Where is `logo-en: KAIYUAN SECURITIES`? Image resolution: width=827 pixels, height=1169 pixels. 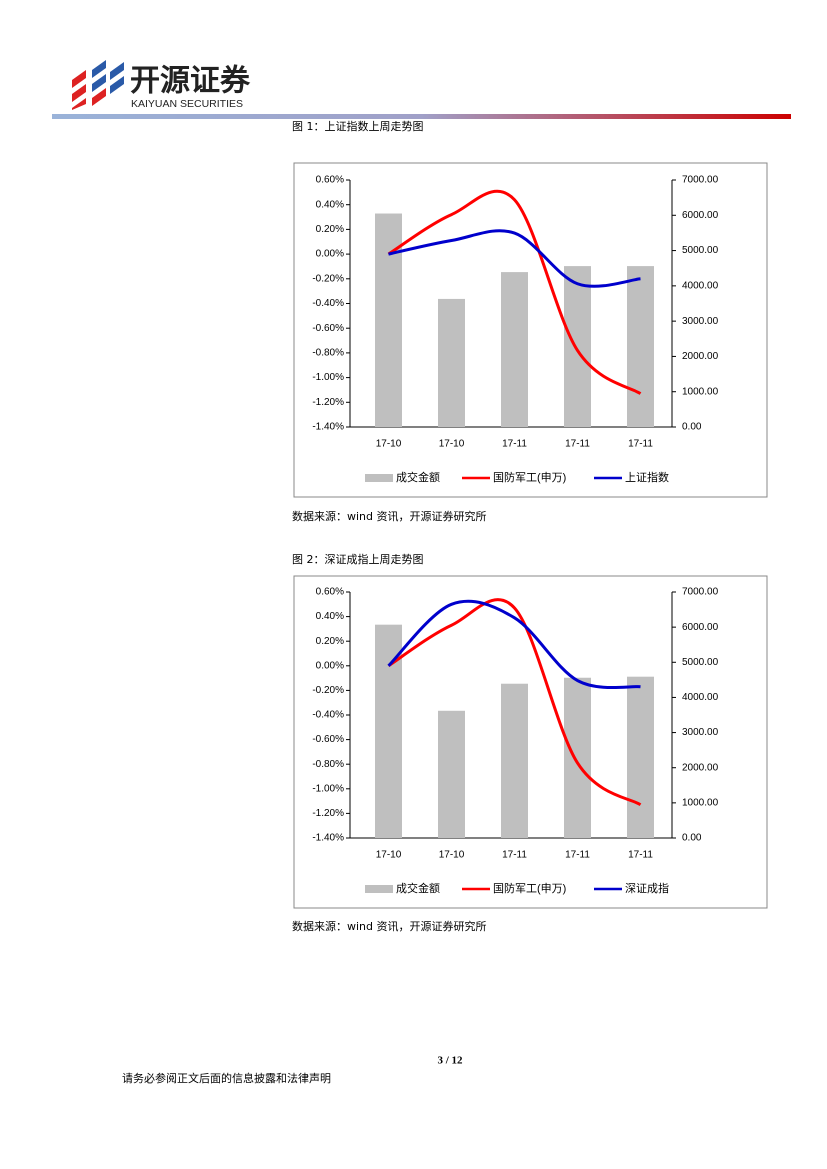
logo-en: KAIYUAN SECURITIES is located at coordinates (187, 104).